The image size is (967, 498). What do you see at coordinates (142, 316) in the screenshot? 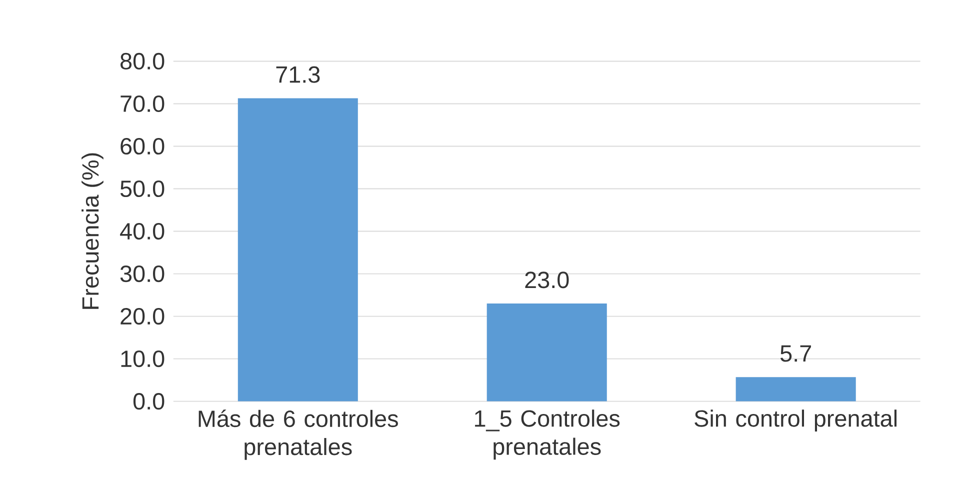
I see `y-tick-label: 20.0` at bounding box center [142, 316].